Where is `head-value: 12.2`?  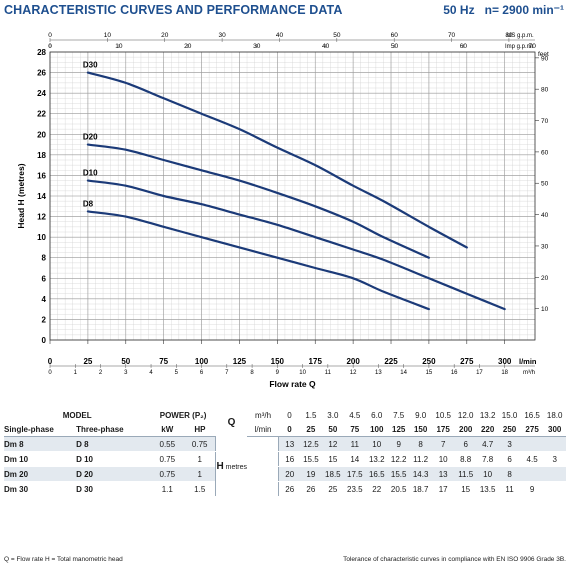
head-value: 12.2 is located at coordinates (399, 459).